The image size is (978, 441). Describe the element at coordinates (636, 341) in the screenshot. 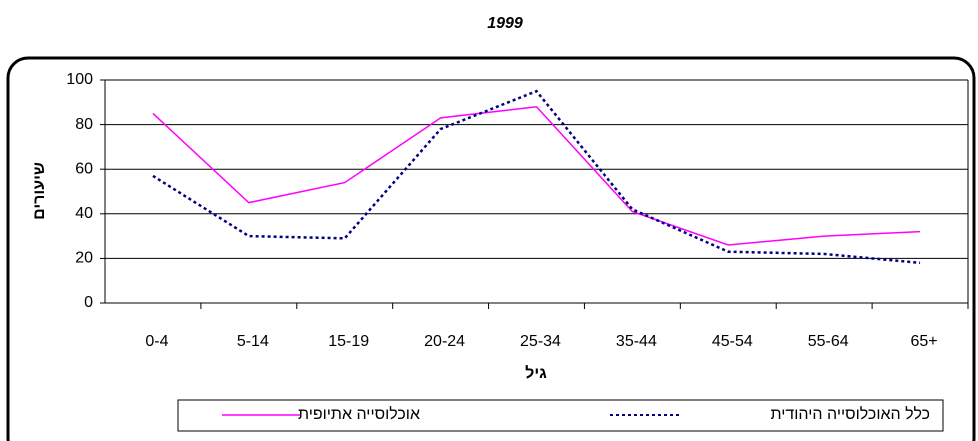

I see `x-tick-label: 35-44` at that location.